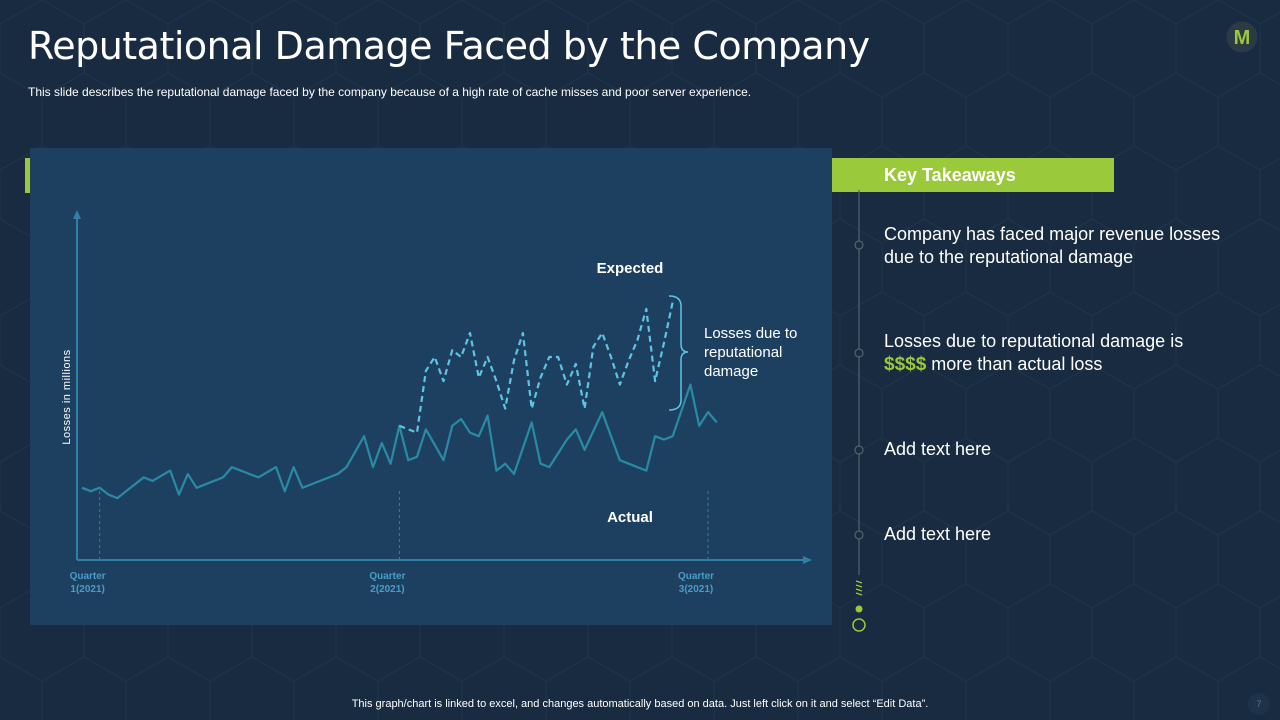 The height and width of the screenshot is (720, 1280). I want to click on takeaway-item-3: Add text here, so click(938, 449).